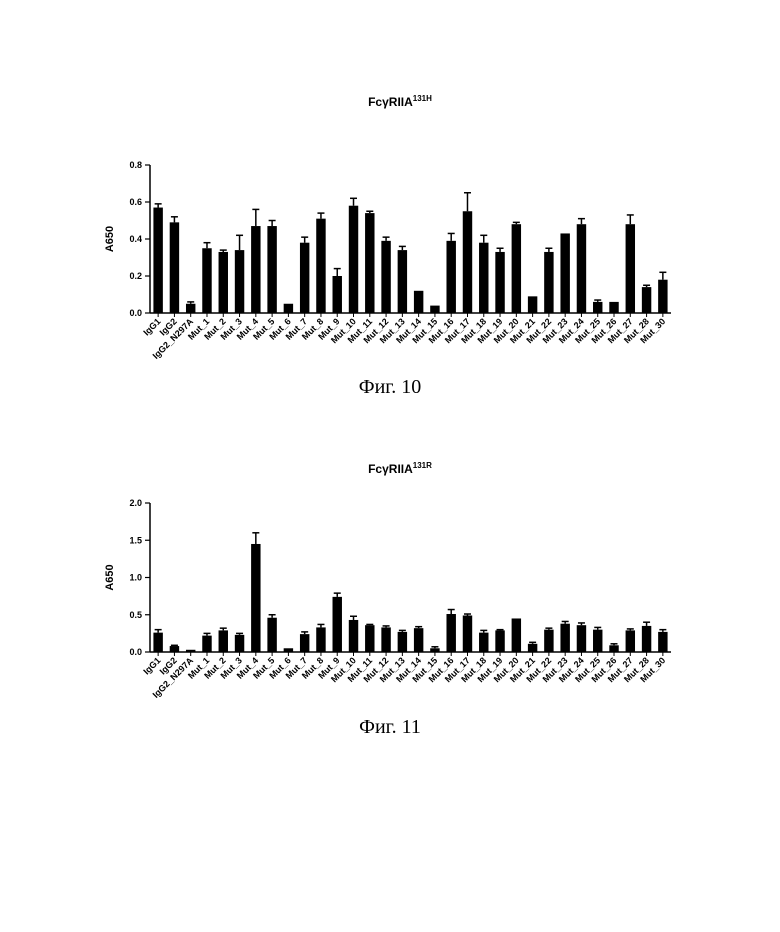 The image size is (780, 932). What do you see at coordinates (135, 239) in the screenshot?
I see `y-tick-label: 0.4` at bounding box center [135, 239].